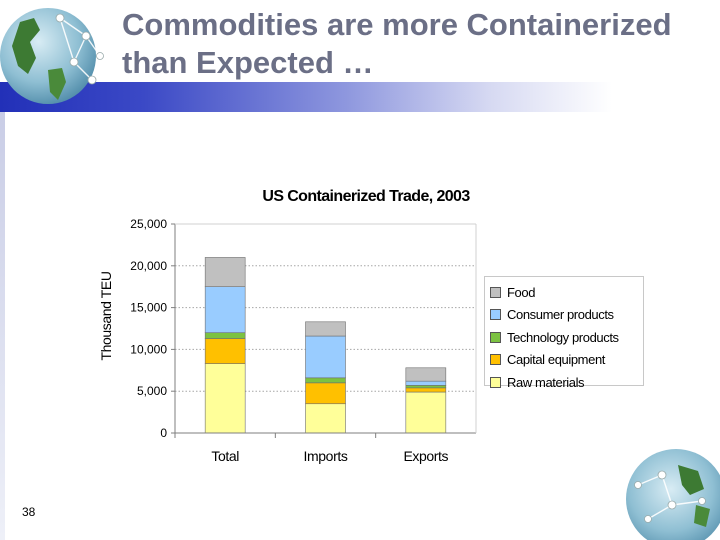  What do you see at coordinates (225, 272) in the screenshot?
I see `bar-total-food` at bounding box center [225, 272].